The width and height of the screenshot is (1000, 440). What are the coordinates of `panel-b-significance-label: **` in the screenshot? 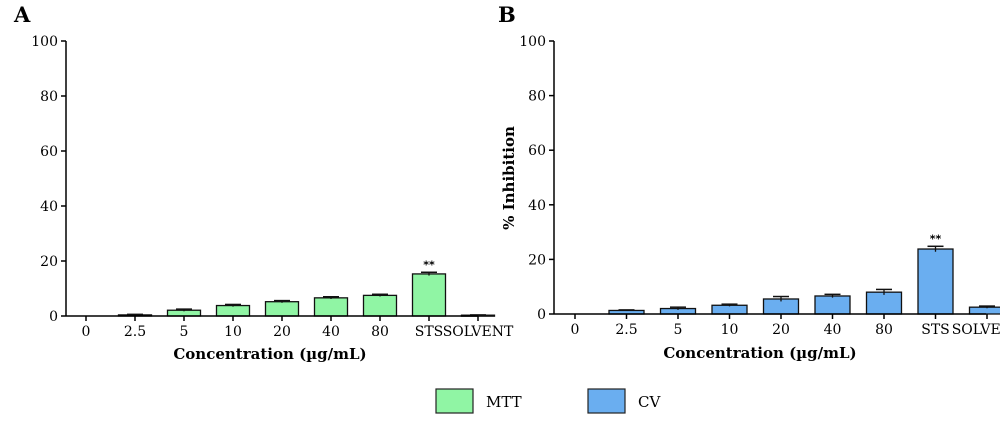 It's located at (936, 238).